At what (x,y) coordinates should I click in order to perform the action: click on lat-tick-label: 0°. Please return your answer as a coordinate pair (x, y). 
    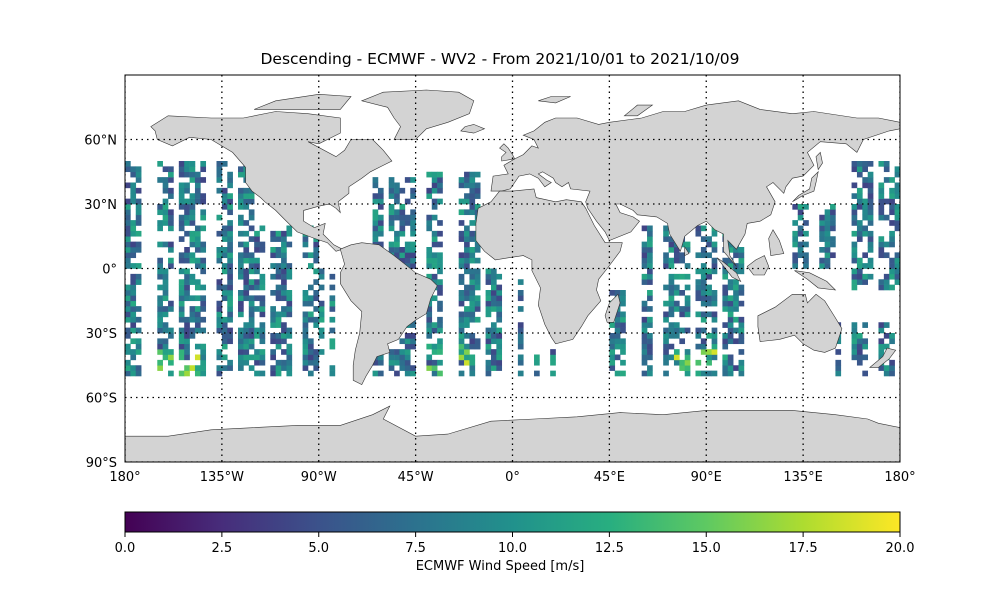
    Looking at the image, I should click on (109, 270).